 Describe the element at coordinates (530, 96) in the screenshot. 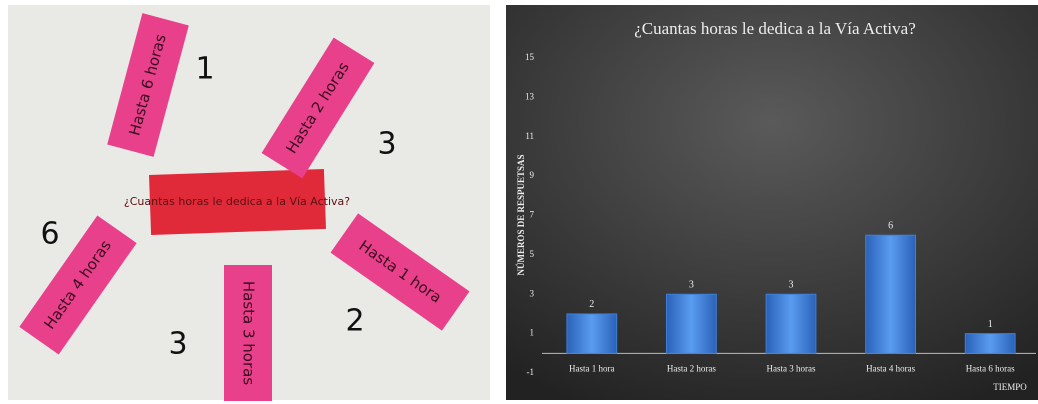

I see `y-tick-label: 13` at that location.